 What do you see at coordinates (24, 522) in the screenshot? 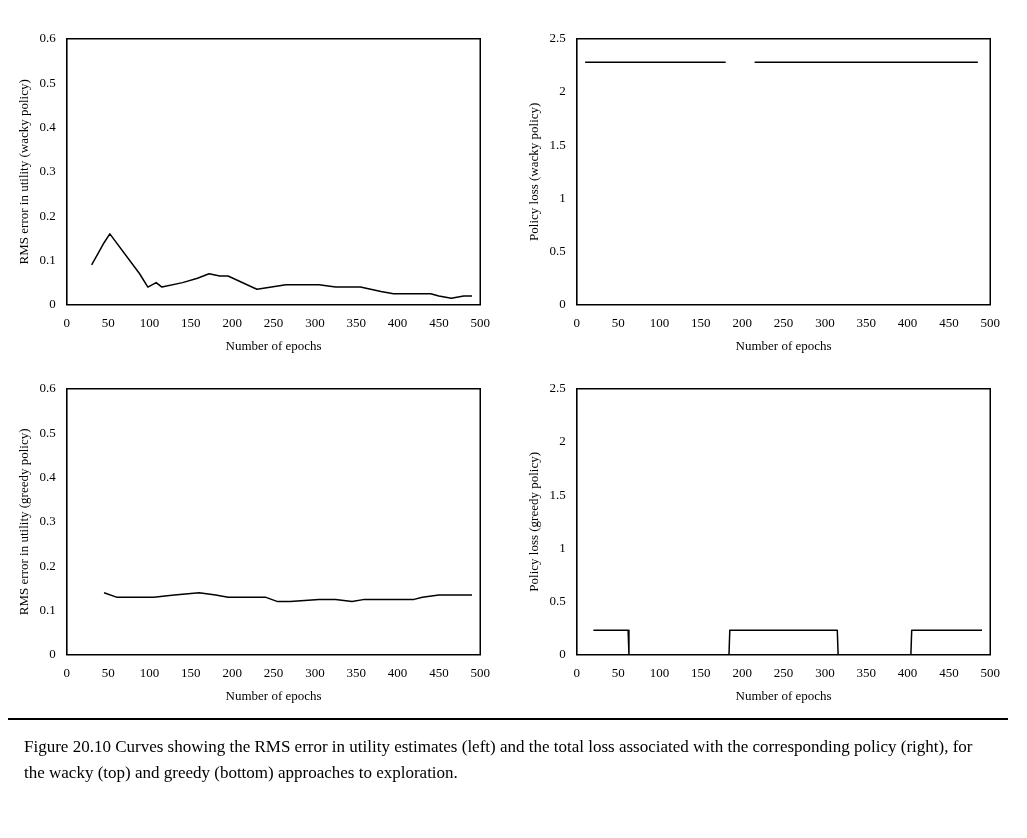
I see `y-axis-title: RMS error in utility (greedy policy)` at bounding box center [24, 522].